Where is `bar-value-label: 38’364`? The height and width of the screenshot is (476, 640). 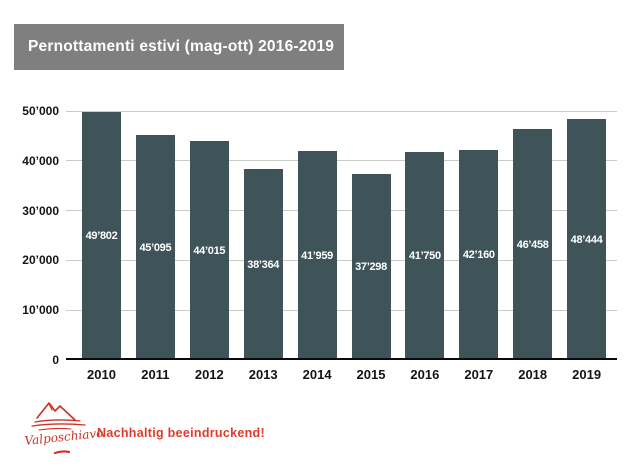 bar-value-label: 38’364 is located at coordinates (263, 264).